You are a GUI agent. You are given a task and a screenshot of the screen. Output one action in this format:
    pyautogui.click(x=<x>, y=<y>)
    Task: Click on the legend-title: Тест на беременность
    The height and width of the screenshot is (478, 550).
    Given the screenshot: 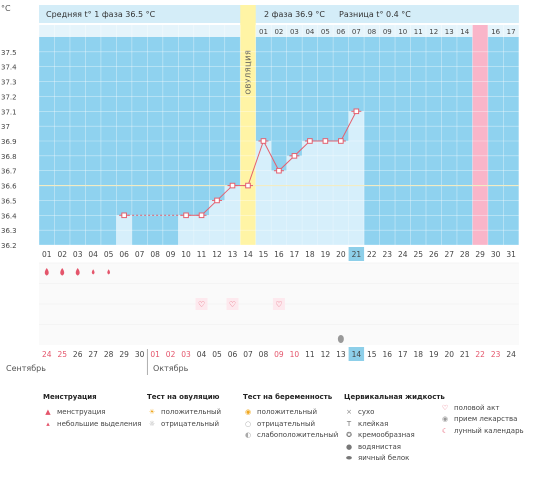 What is the action you would take?
    pyautogui.click(x=288, y=397)
    